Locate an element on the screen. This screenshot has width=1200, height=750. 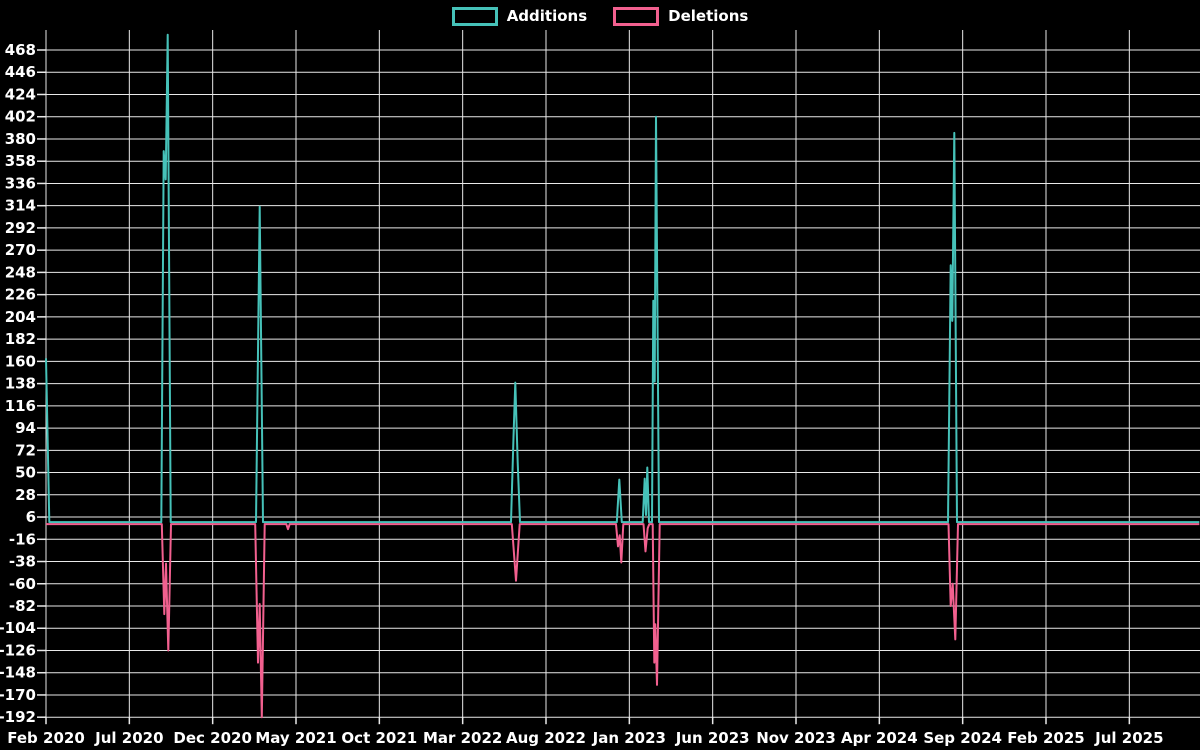
y-tick-label: 182 is located at coordinates (20, 339).